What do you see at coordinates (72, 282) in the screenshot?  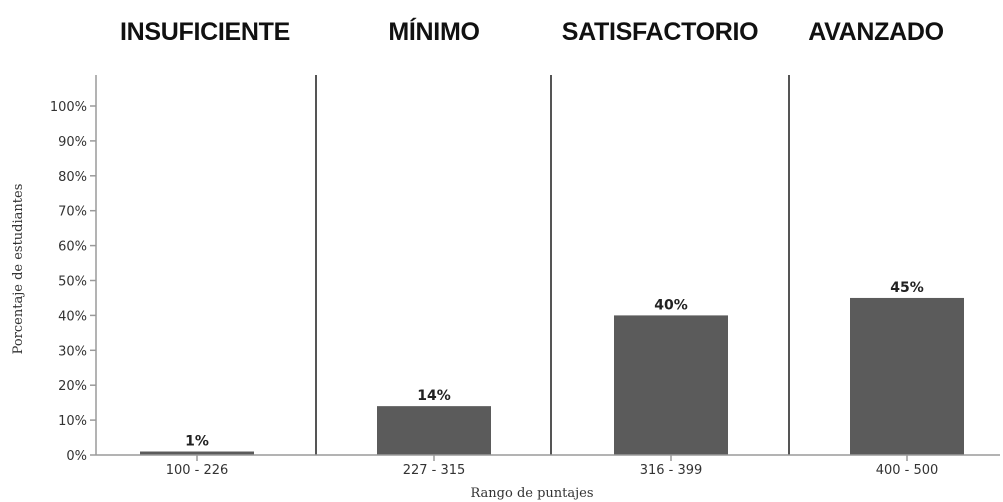 I see `y-tick-label: 50%` at bounding box center [72, 282].